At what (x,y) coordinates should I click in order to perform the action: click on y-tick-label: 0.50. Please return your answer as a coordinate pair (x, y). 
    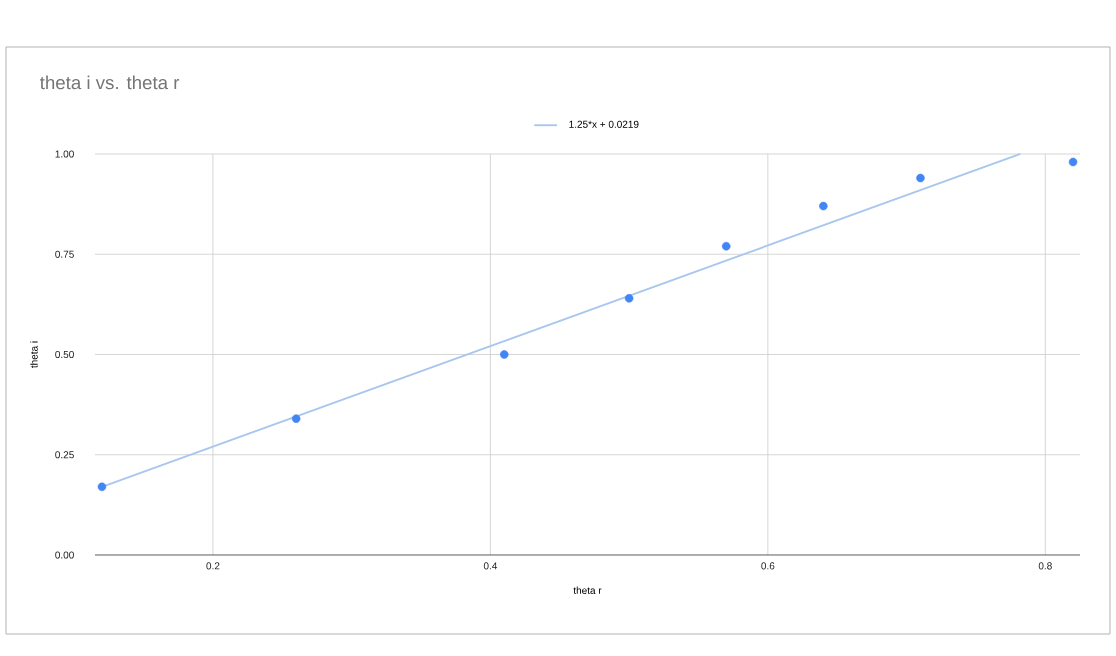
    Looking at the image, I should click on (64, 354).